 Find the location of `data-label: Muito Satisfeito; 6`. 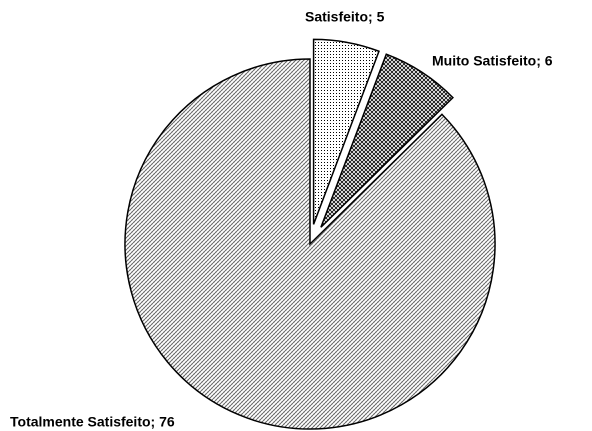

data-label: Muito Satisfeito; 6 is located at coordinates (492, 61).